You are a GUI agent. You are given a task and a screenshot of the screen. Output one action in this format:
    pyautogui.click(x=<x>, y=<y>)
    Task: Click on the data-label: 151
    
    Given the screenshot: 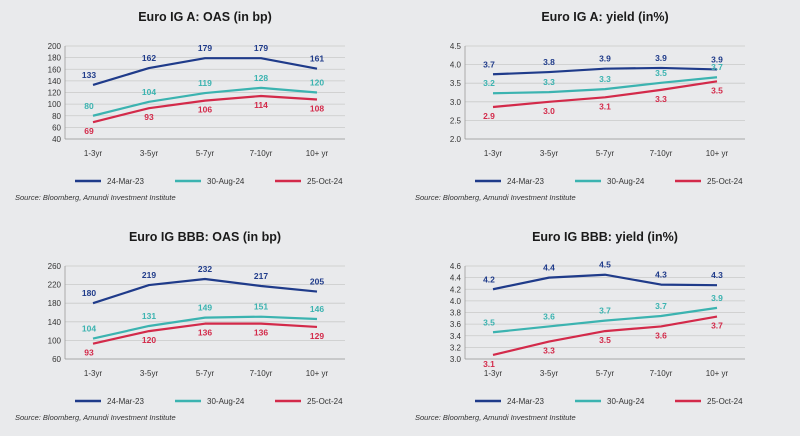 What is the action you would take?
    pyautogui.click(x=261, y=307)
    